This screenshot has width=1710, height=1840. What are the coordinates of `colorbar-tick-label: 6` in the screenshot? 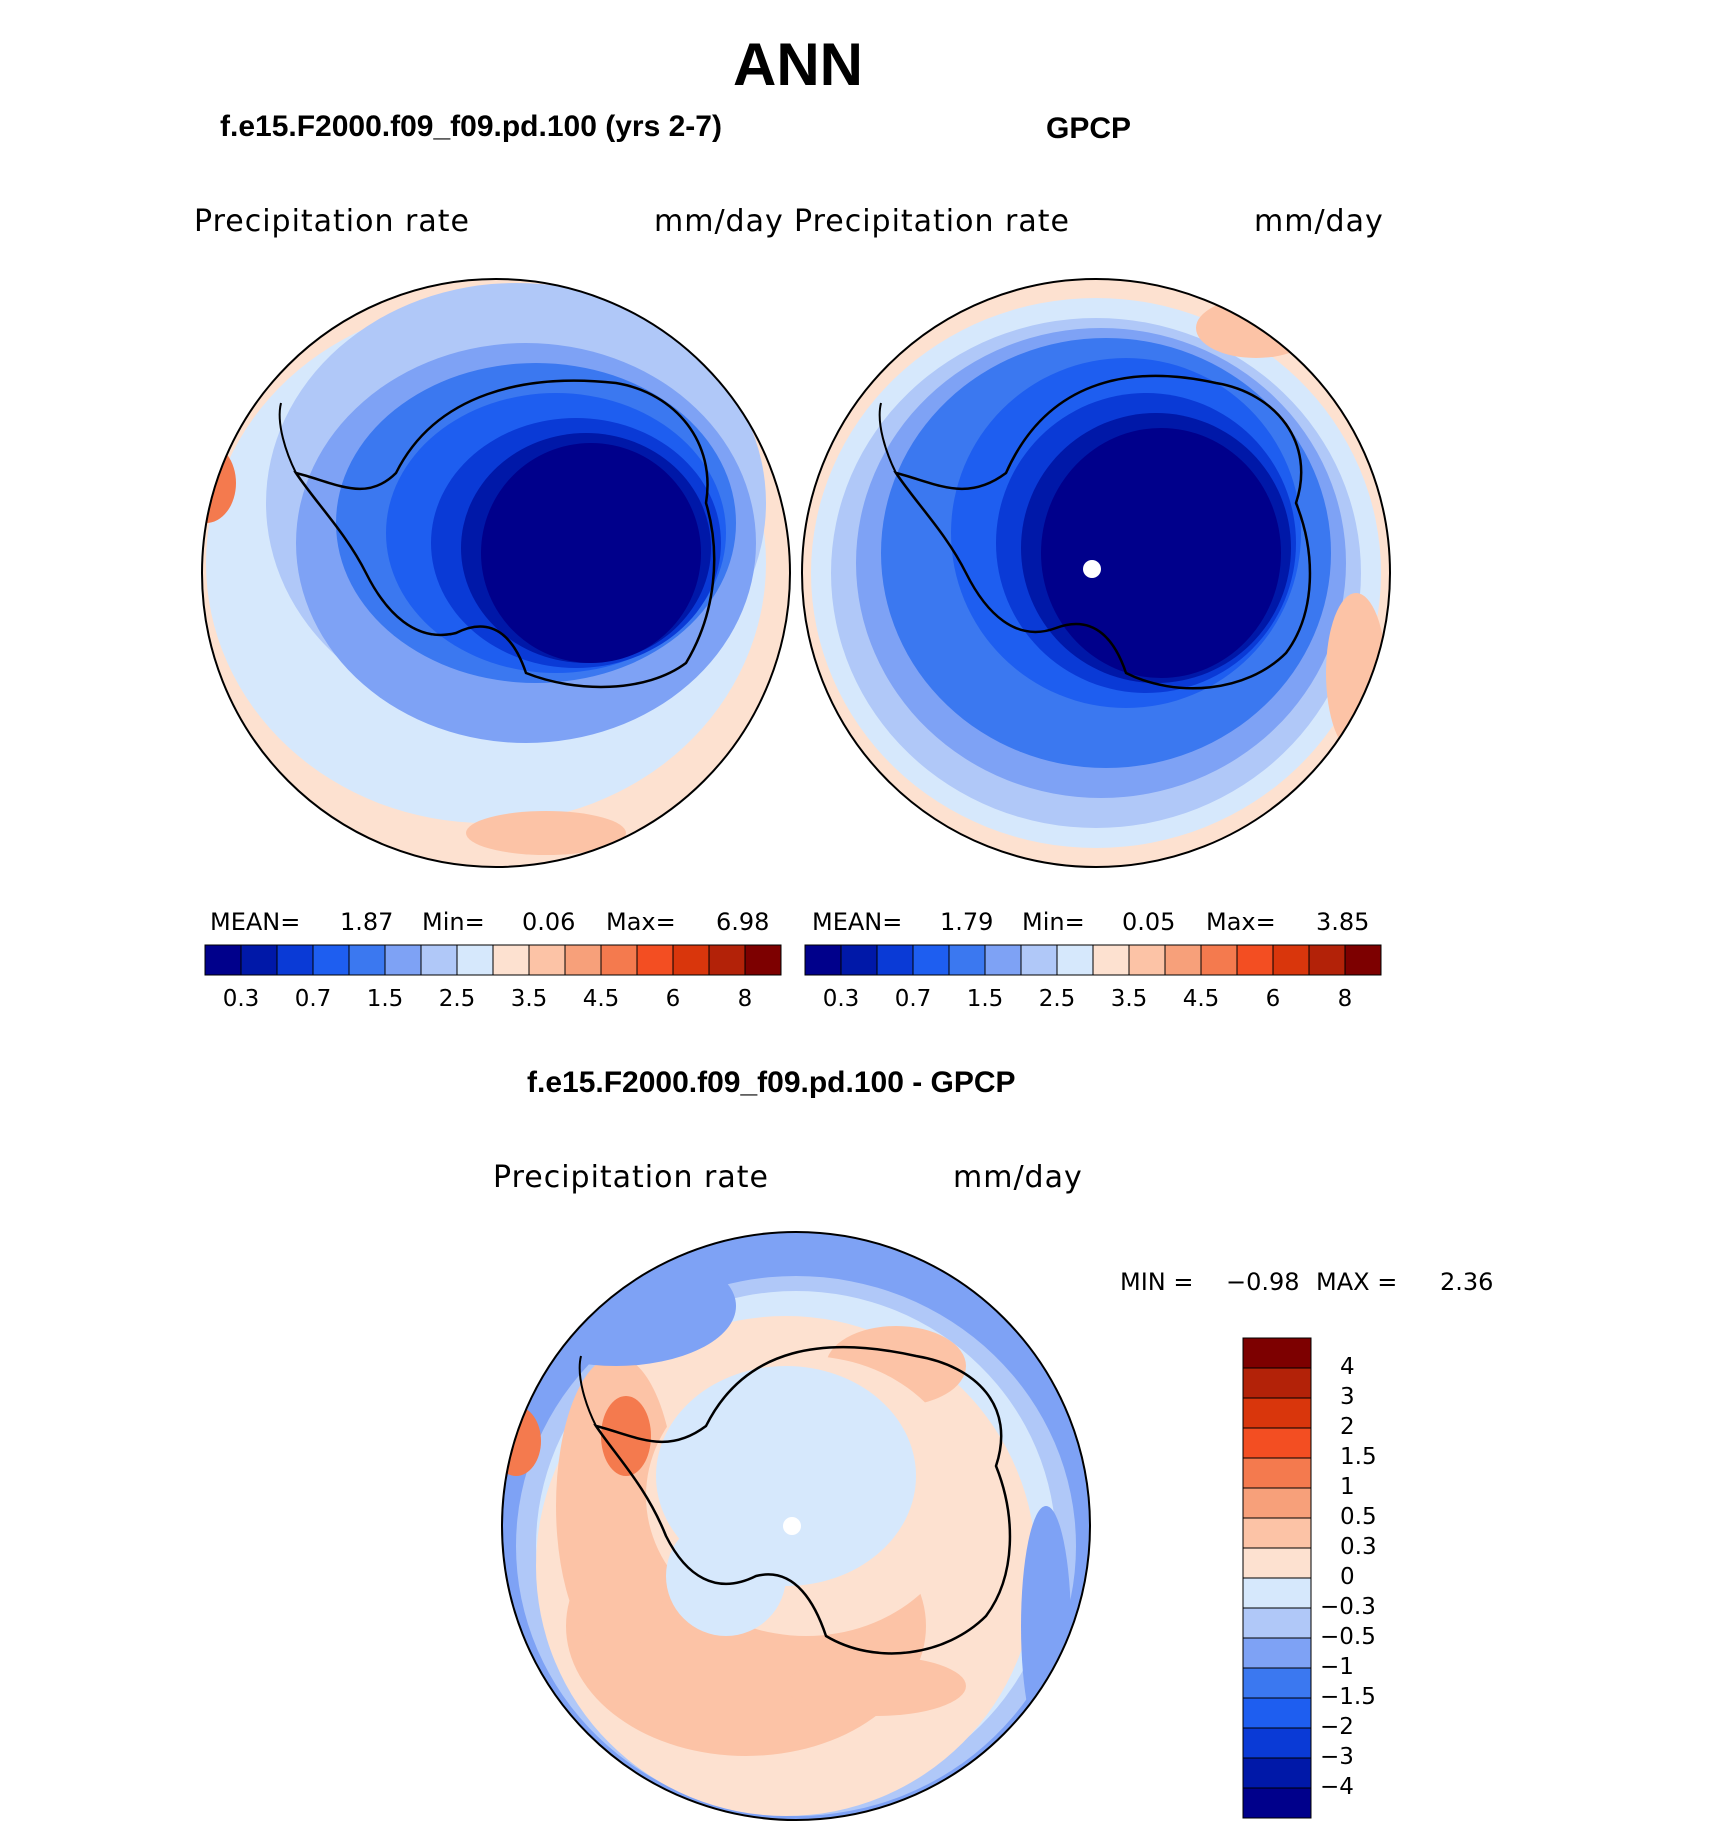 It's located at (673, 999).